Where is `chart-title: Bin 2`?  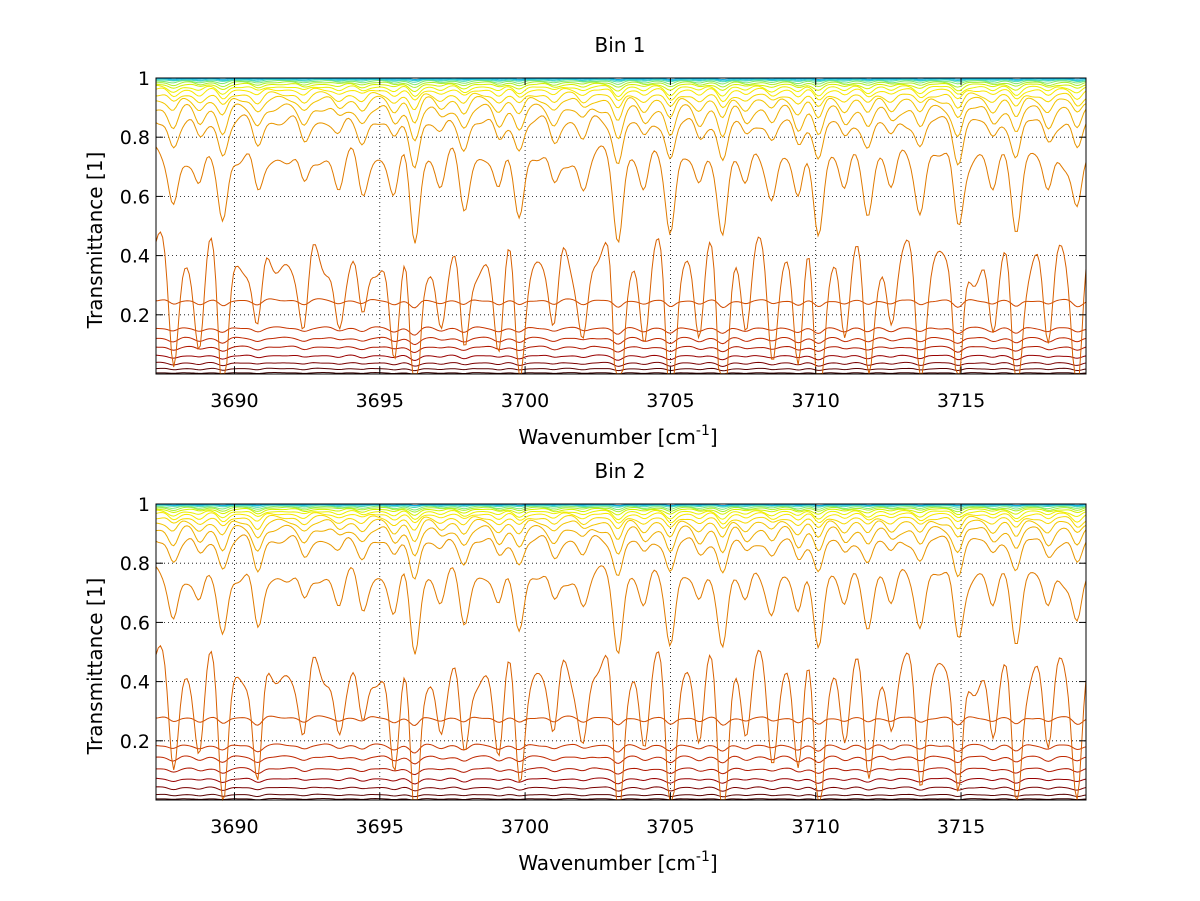
chart-title: Bin 2 is located at coordinates (619, 471).